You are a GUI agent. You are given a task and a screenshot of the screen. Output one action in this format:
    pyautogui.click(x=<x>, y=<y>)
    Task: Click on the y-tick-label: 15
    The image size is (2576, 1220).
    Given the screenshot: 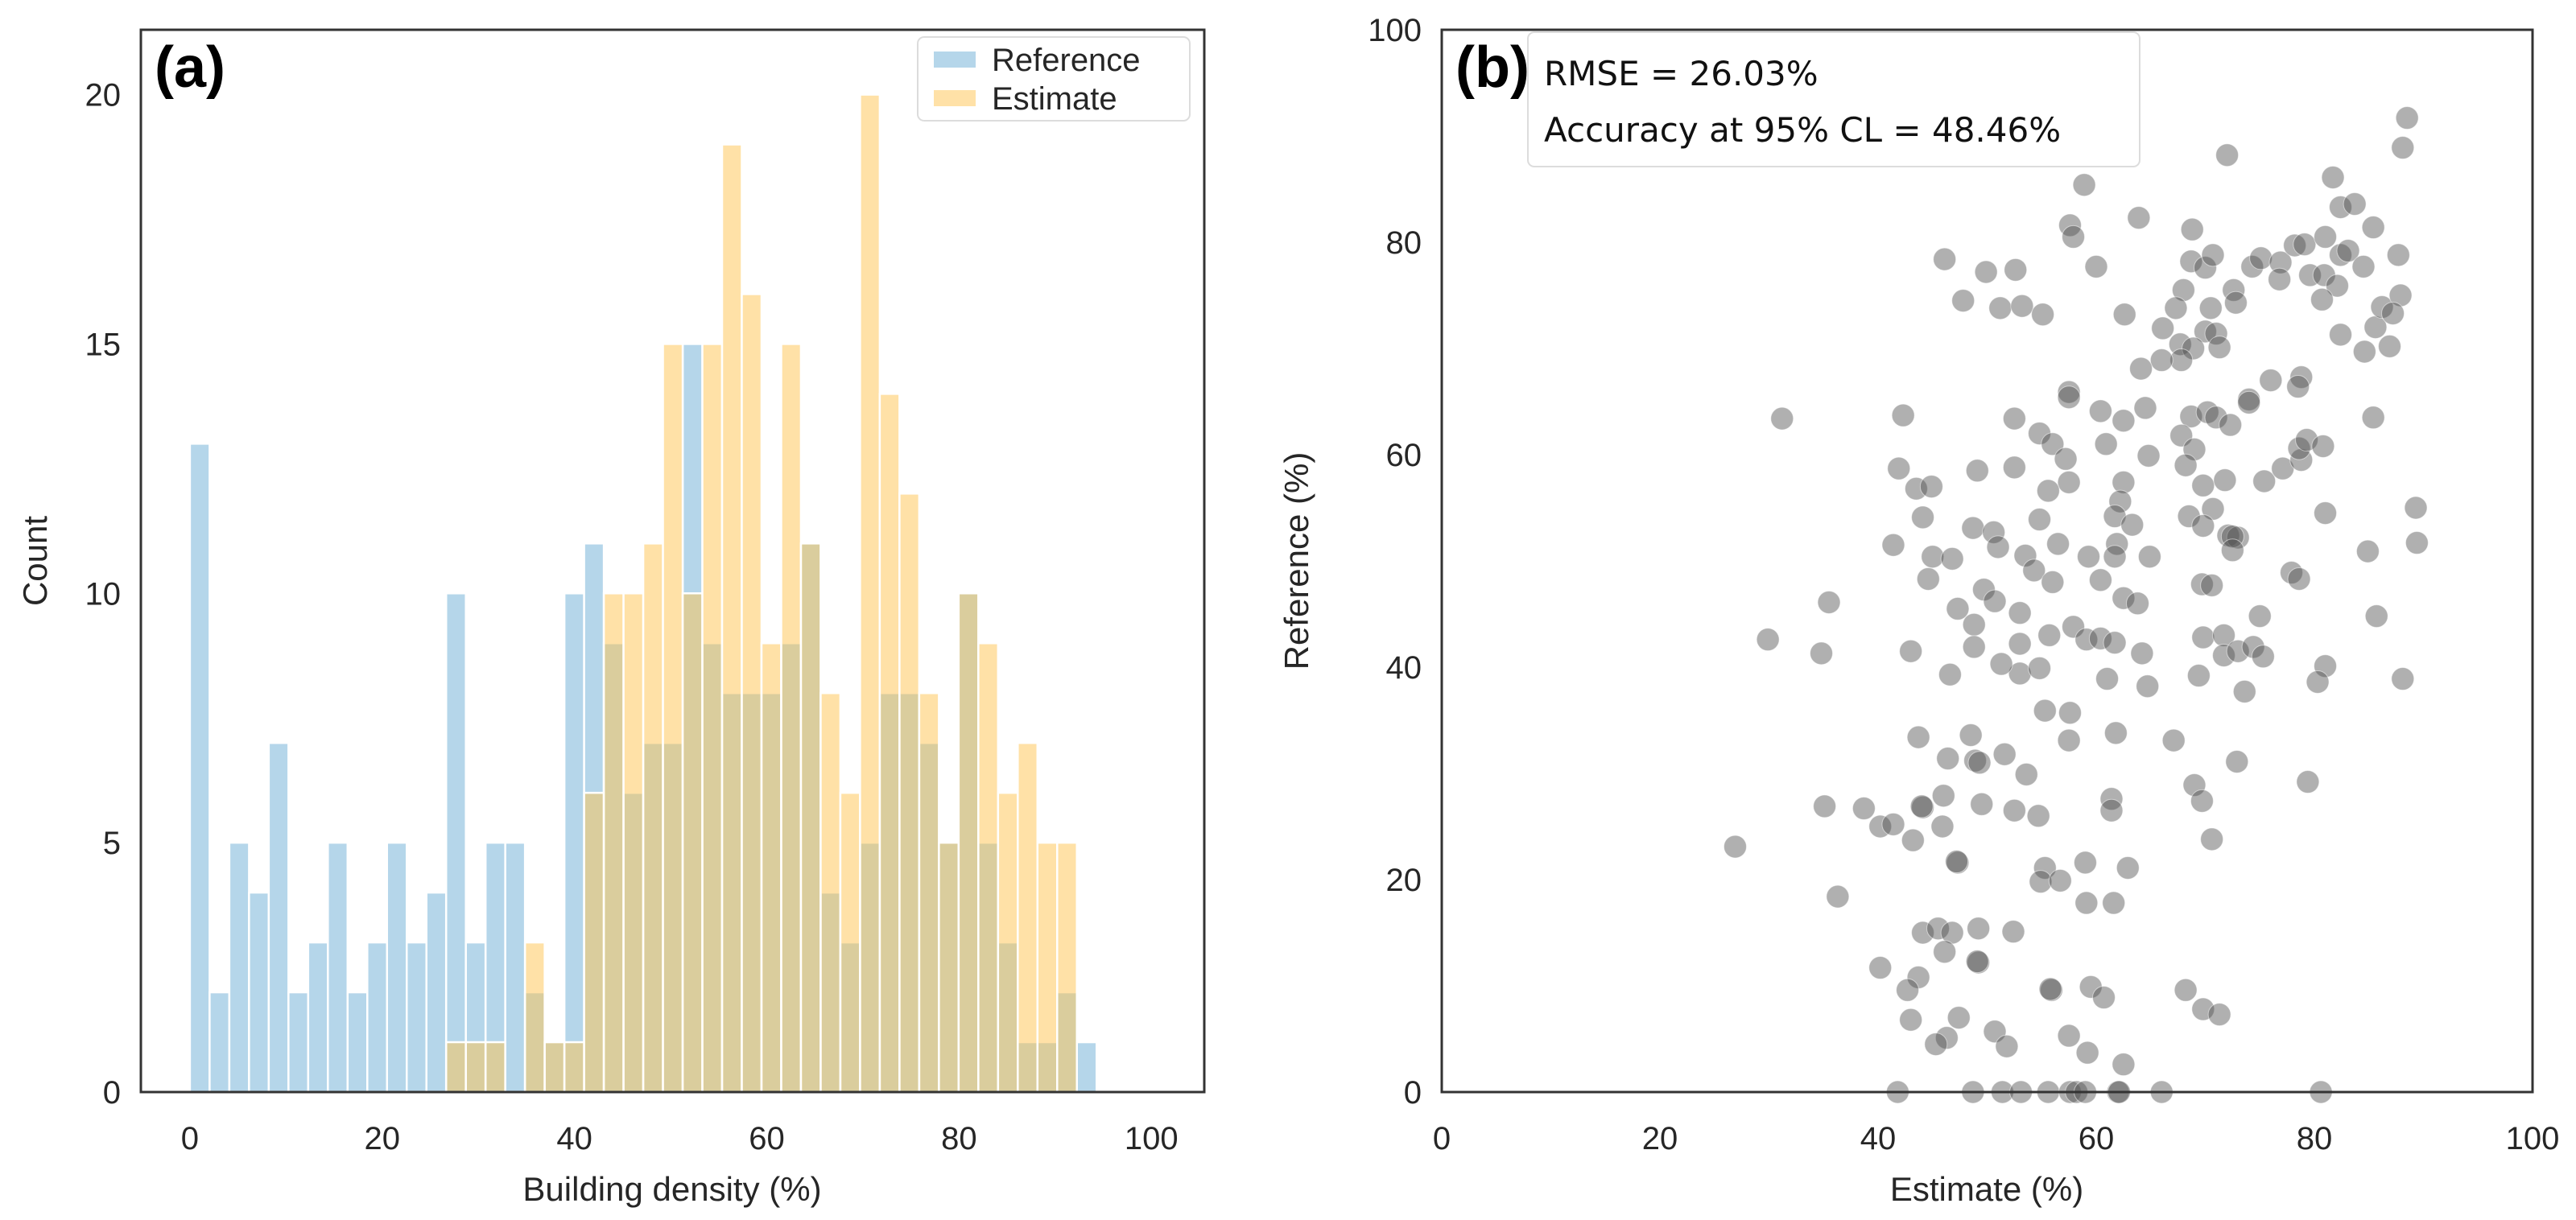 What is the action you would take?
    pyautogui.click(x=103, y=345)
    